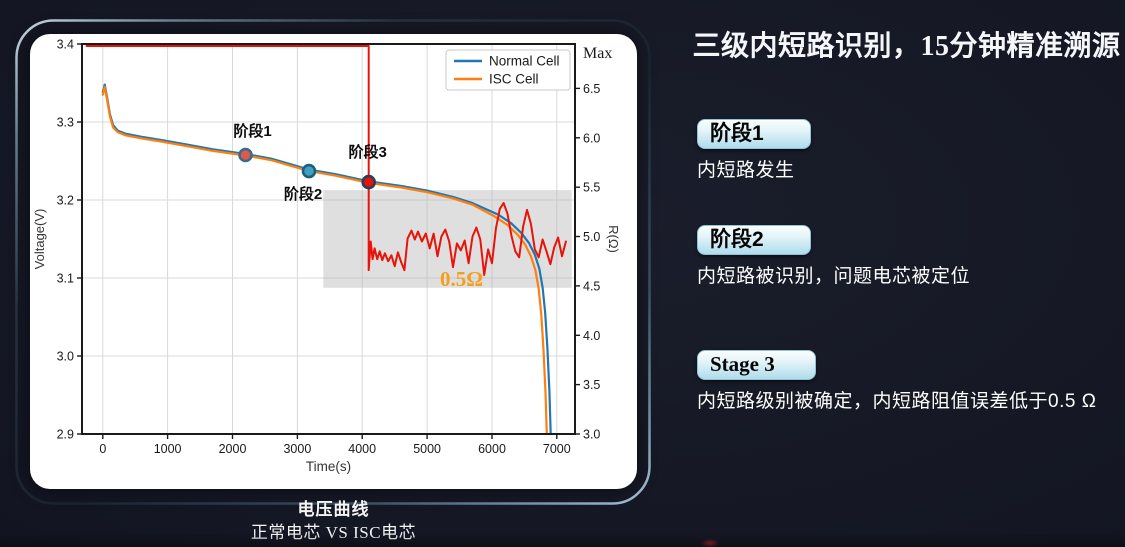 The height and width of the screenshot is (547, 1125). Describe the element at coordinates (102, 449) in the screenshot. I see `svg-text: 0` at that location.